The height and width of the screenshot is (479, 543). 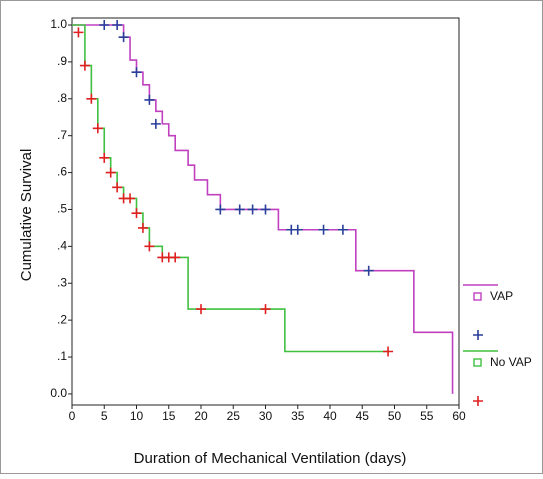 What do you see at coordinates (62, 61) in the screenshot?
I see `y-tick-label: .9` at bounding box center [62, 61].